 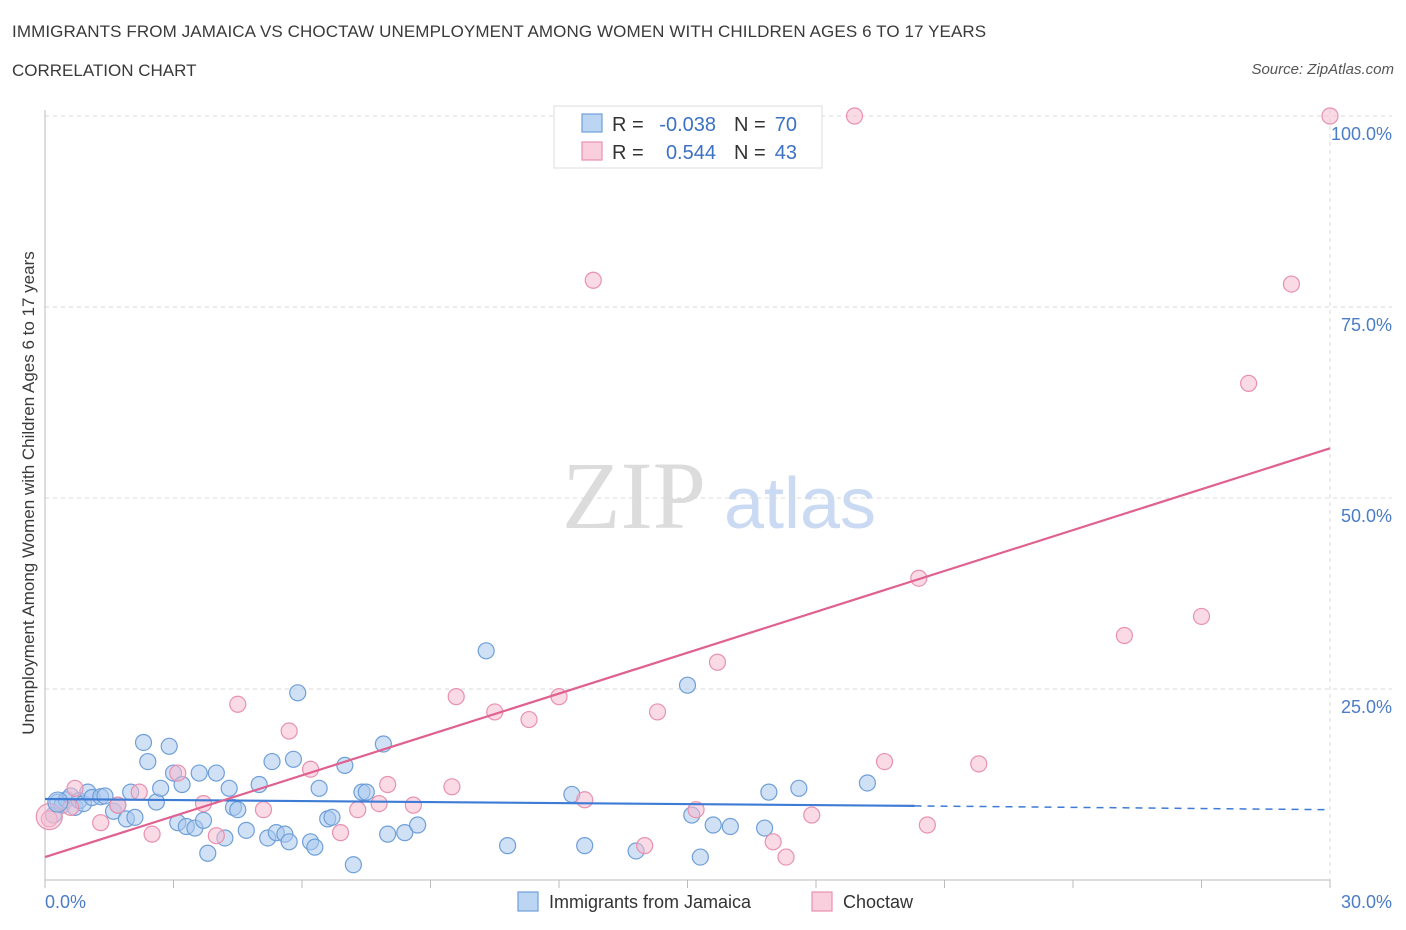 I want to click on stats-swatch-pink, so click(x=592, y=151).